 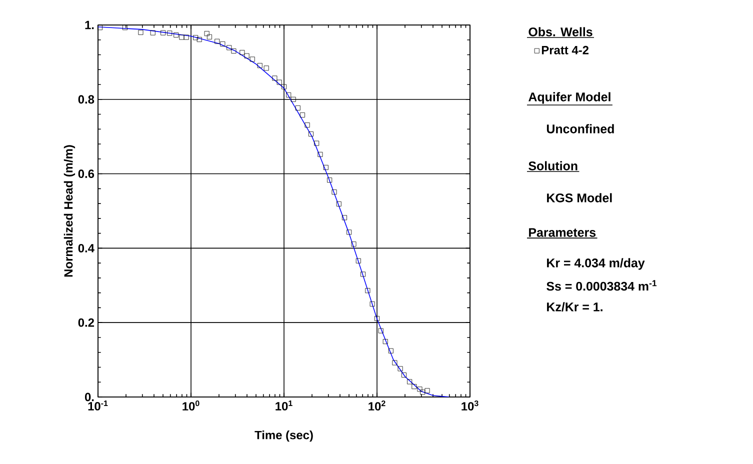 What do you see at coordinates (89, 25) in the screenshot?
I see `y-tick-label: 1.` at bounding box center [89, 25].